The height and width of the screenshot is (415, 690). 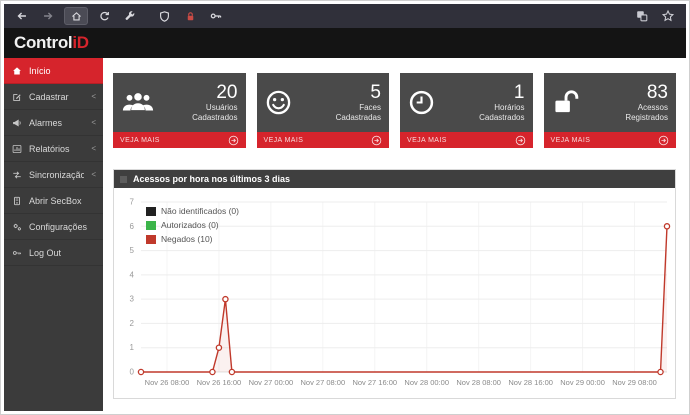 I want to click on back-icon, so click(x=22, y=16).